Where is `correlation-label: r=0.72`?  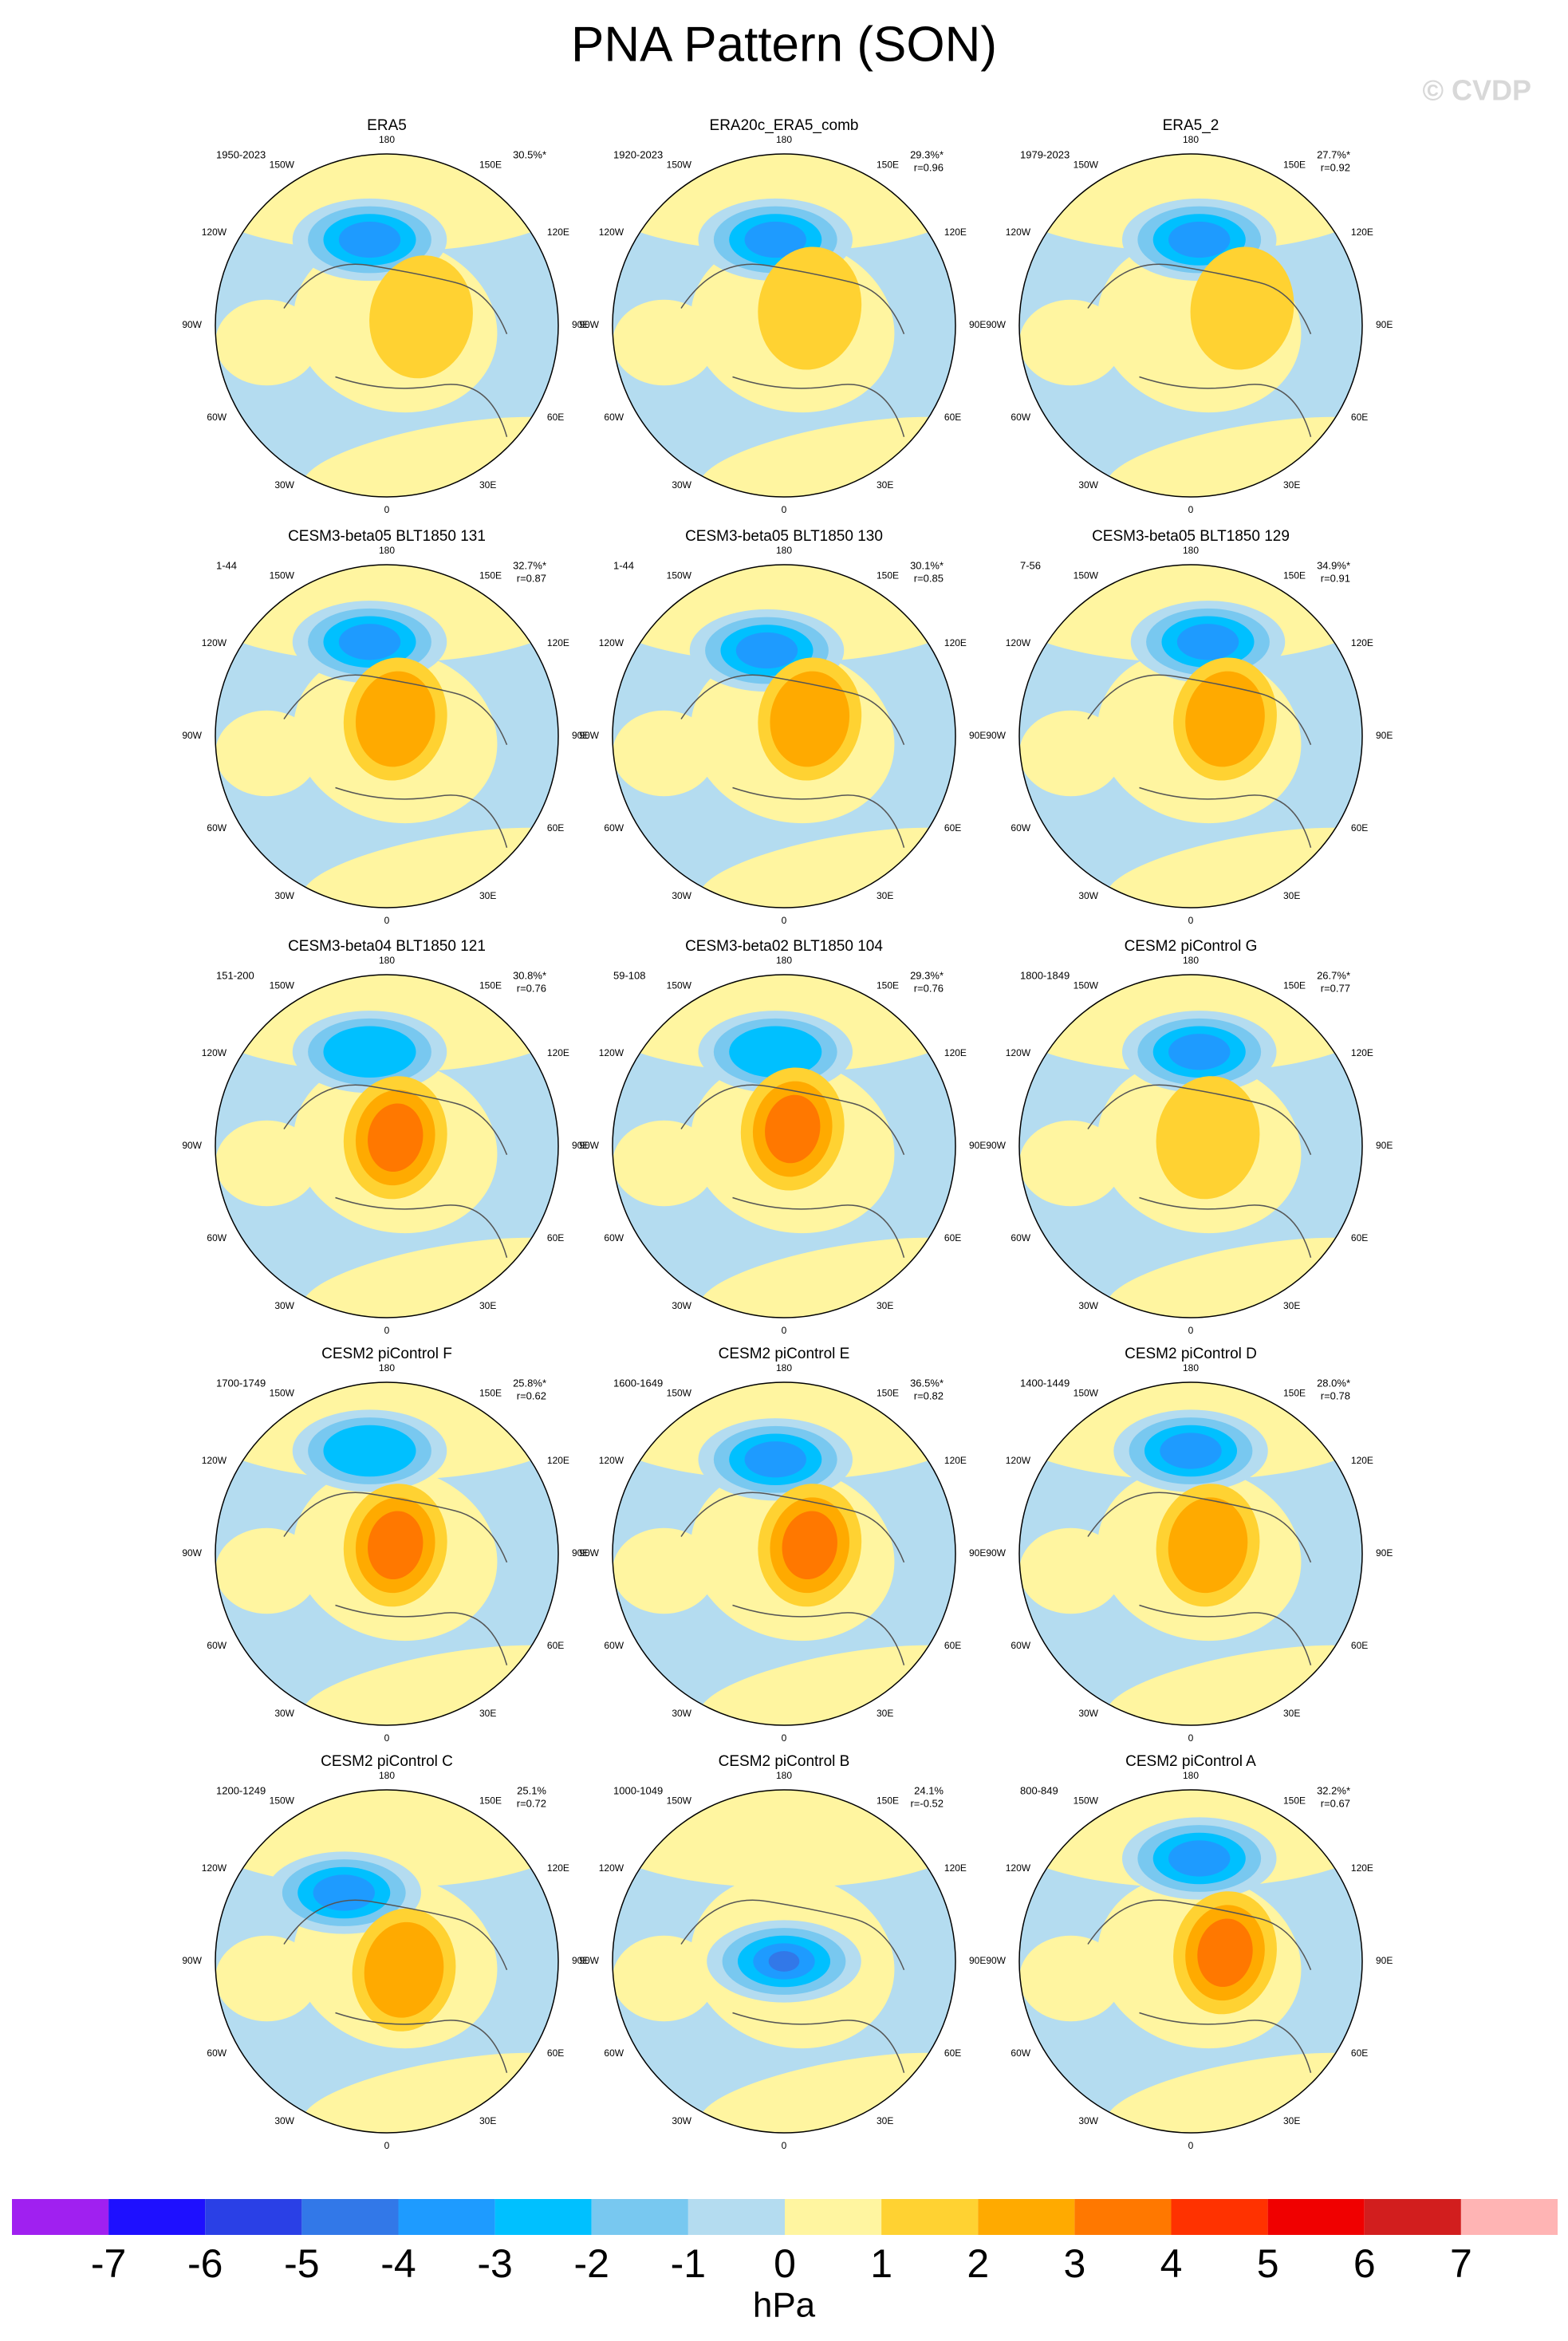 correlation-label: r=0.72 is located at coordinates (531, 1803).